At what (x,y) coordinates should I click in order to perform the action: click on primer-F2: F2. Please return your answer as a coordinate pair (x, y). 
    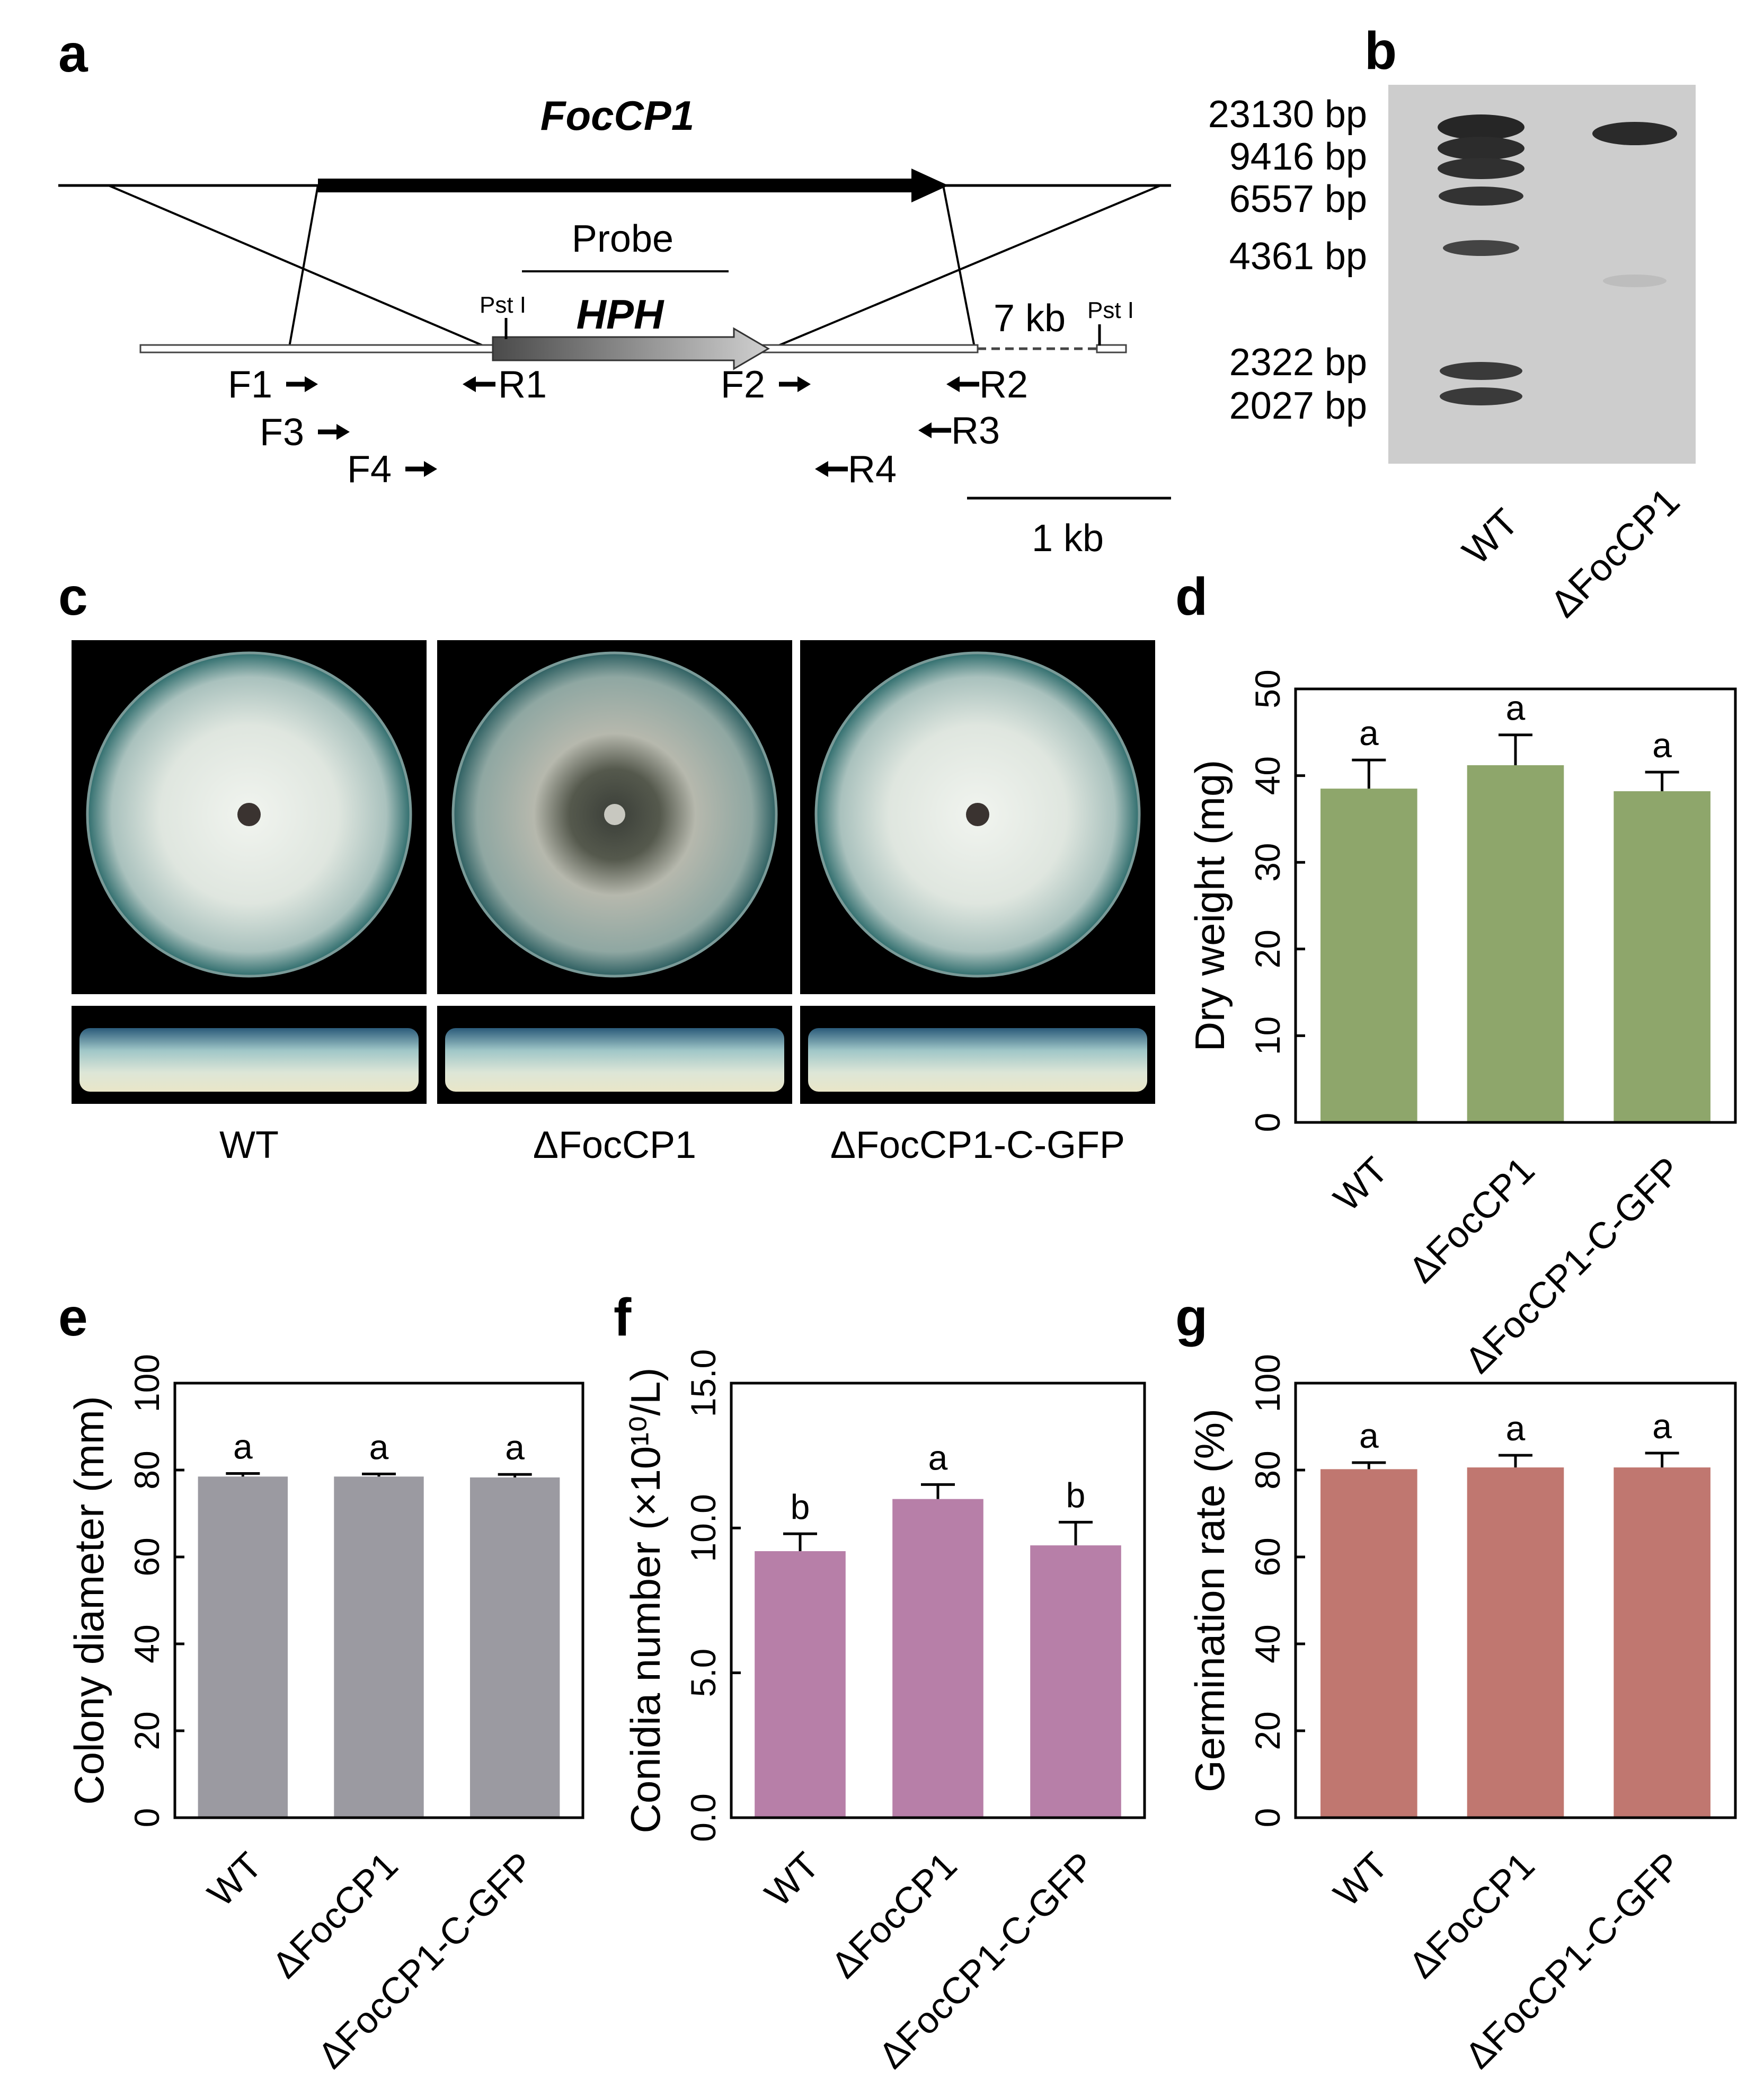
    Looking at the image, I should click on (743, 385).